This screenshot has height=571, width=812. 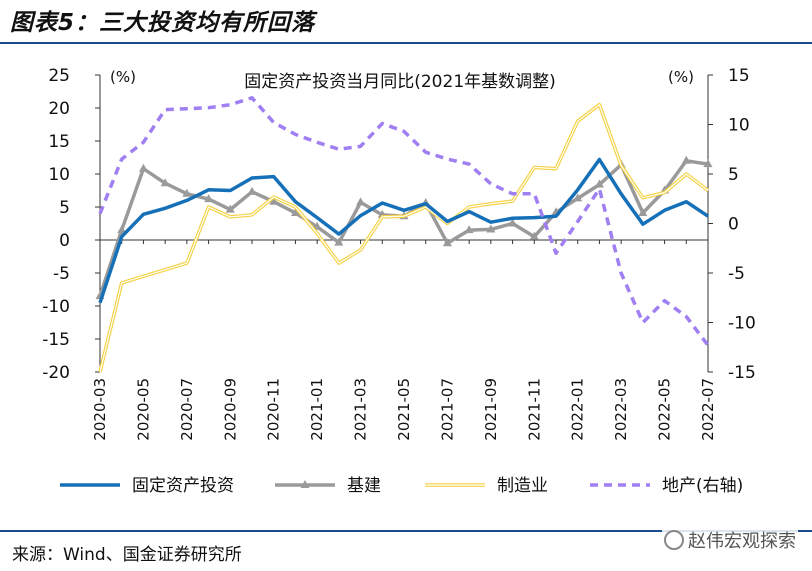 What do you see at coordinates (56, 307) in the screenshot?
I see `left-tick-label: -10` at bounding box center [56, 307].